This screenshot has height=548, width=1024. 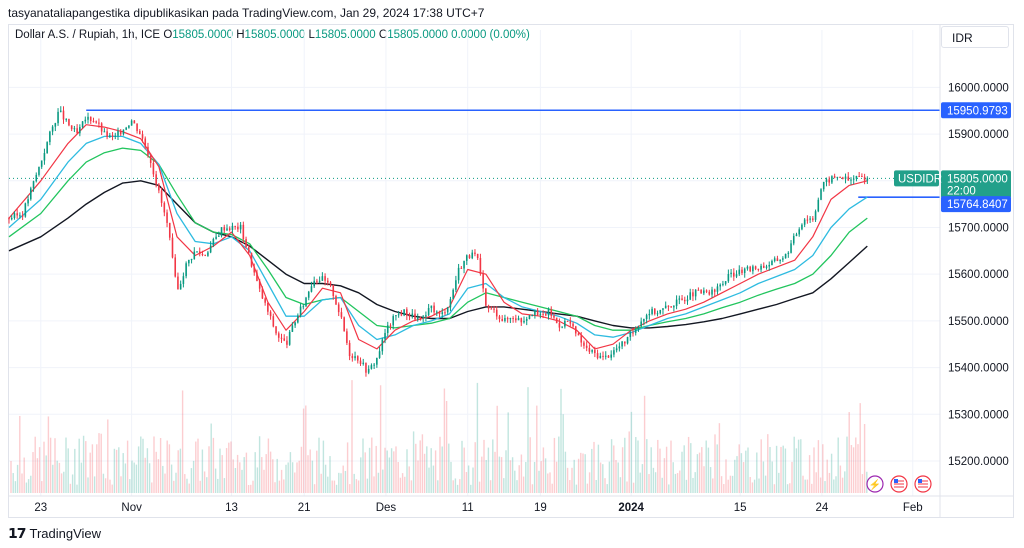 I want to click on x-tick-label: 15, so click(x=740, y=508).